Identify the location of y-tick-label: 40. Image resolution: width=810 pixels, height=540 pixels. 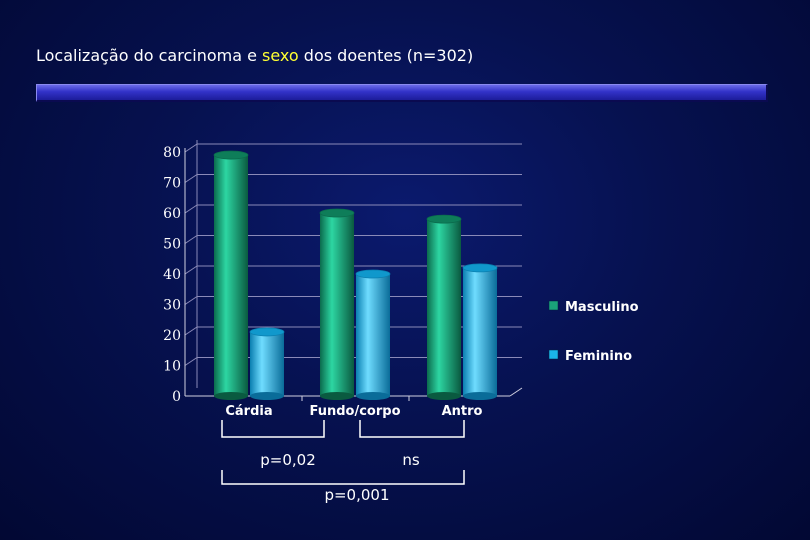
(172, 275).